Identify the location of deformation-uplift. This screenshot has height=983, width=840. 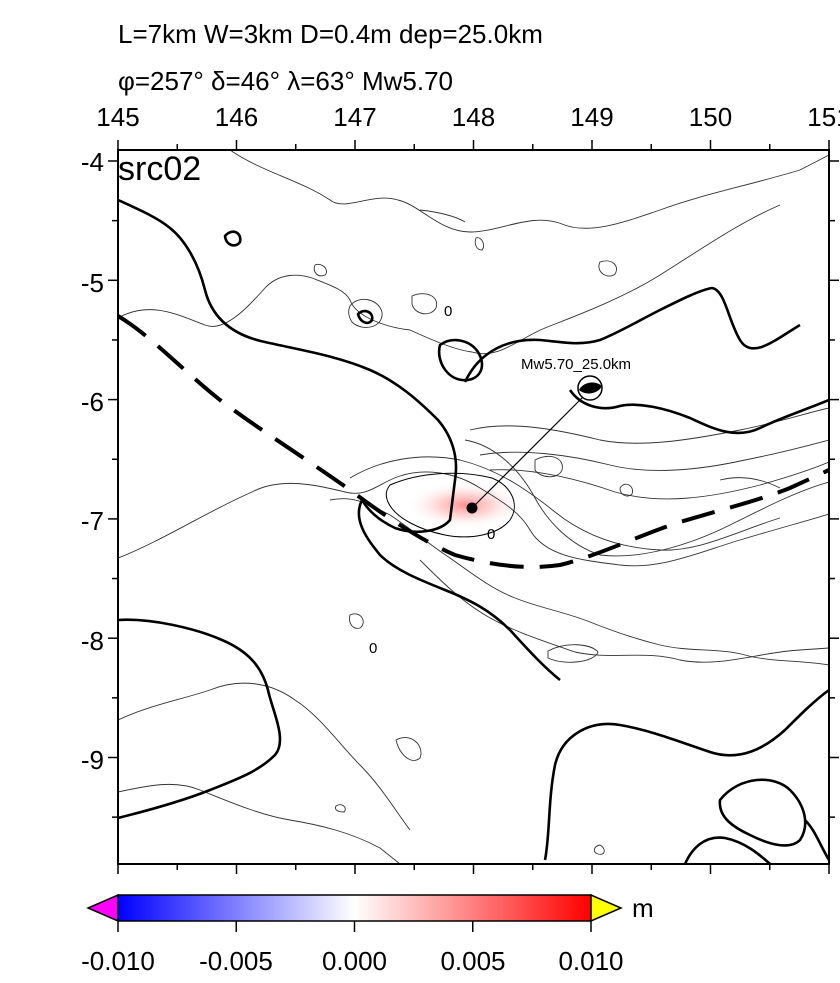
(465, 505).